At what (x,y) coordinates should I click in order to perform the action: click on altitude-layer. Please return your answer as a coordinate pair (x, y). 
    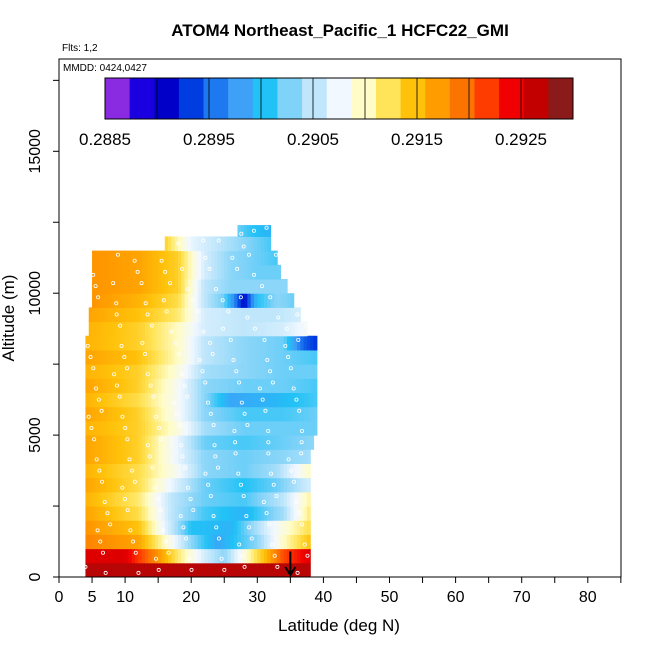
    Looking at the image, I should click on (198, 513).